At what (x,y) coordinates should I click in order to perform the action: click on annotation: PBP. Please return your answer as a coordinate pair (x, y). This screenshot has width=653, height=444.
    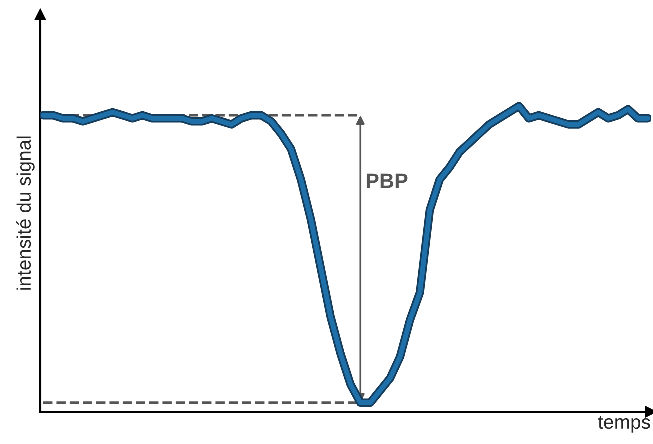
    Looking at the image, I should click on (387, 181).